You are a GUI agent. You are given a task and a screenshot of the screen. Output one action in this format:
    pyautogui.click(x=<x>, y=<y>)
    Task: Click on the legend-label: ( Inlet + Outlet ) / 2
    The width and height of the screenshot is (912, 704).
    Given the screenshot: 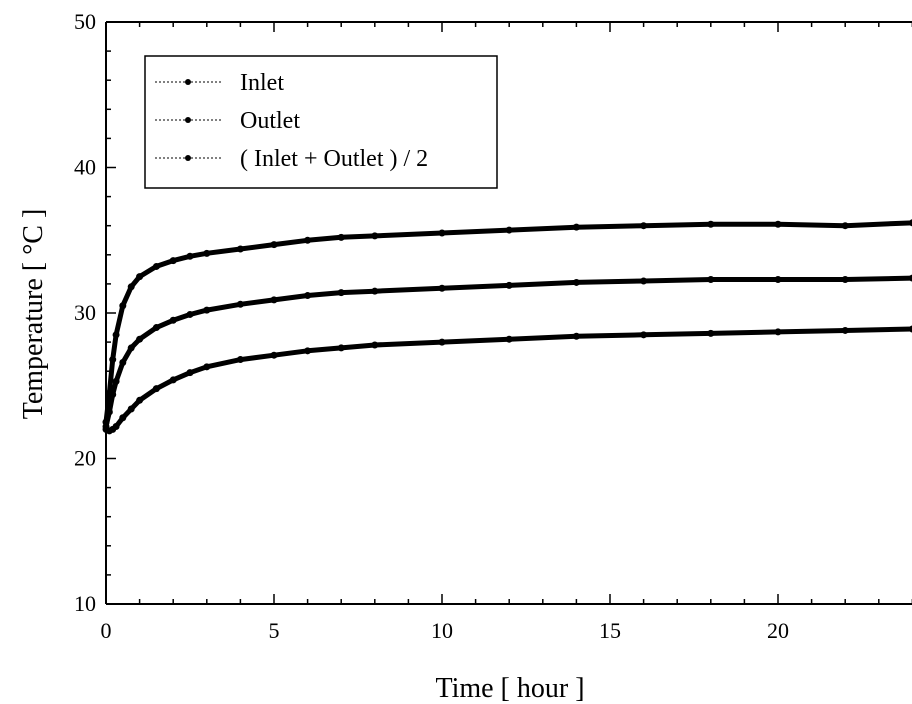 What is the action you would take?
    pyautogui.click(x=334, y=159)
    